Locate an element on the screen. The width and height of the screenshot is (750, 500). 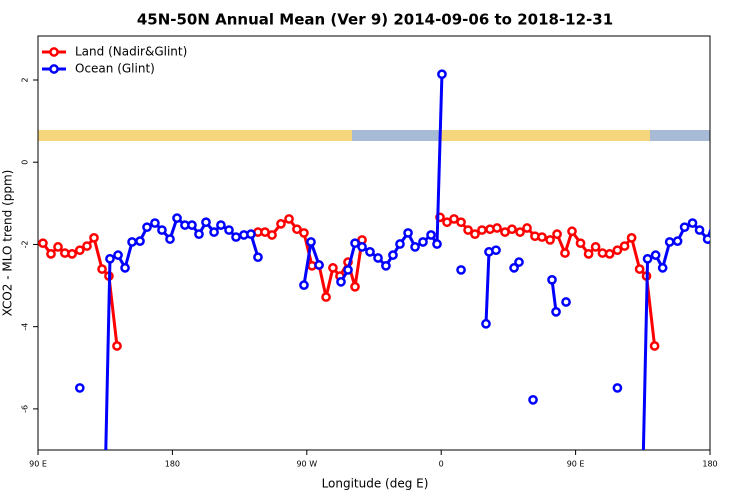
legend-label: Land (Nadir&Glint) is located at coordinates (131, 52).